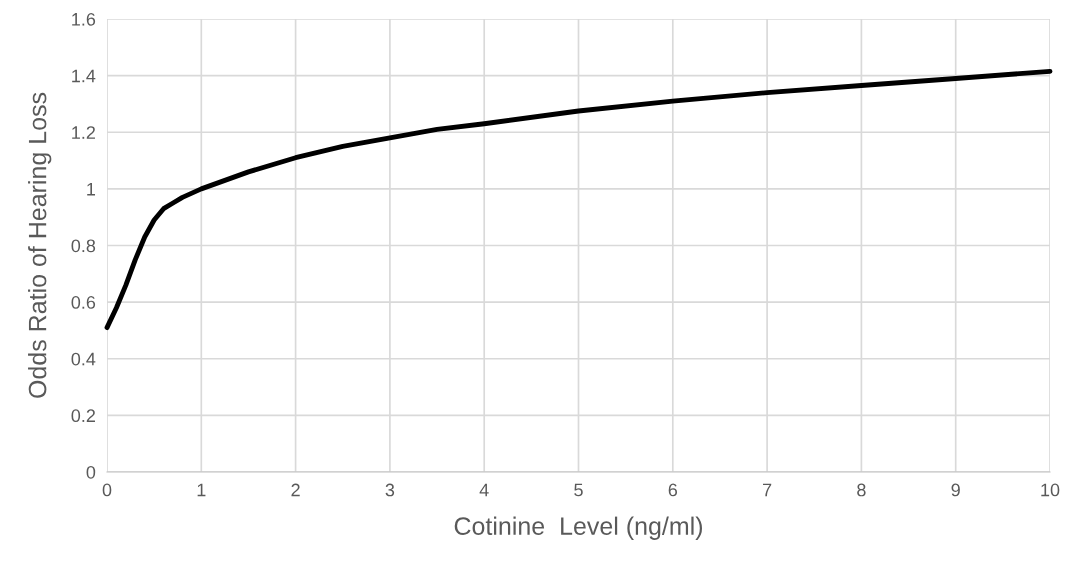  What do you see at coordinates (1050, 490) in the screenshot?
I see `x-tick-label: 10` at bounding box center [1050, 490].